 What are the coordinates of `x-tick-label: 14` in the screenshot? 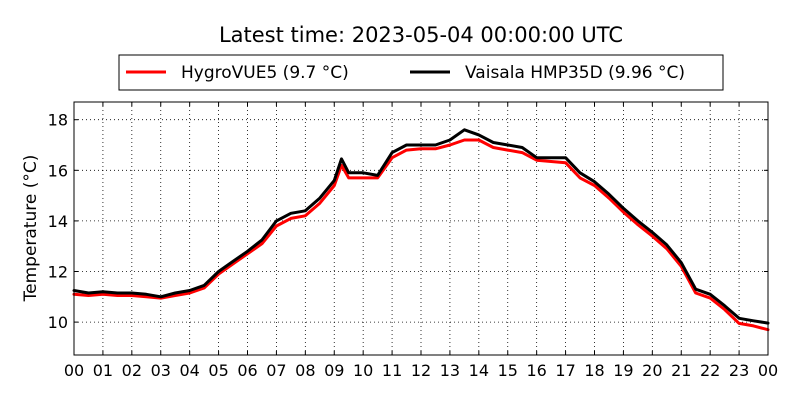 It's located at (479, 370).